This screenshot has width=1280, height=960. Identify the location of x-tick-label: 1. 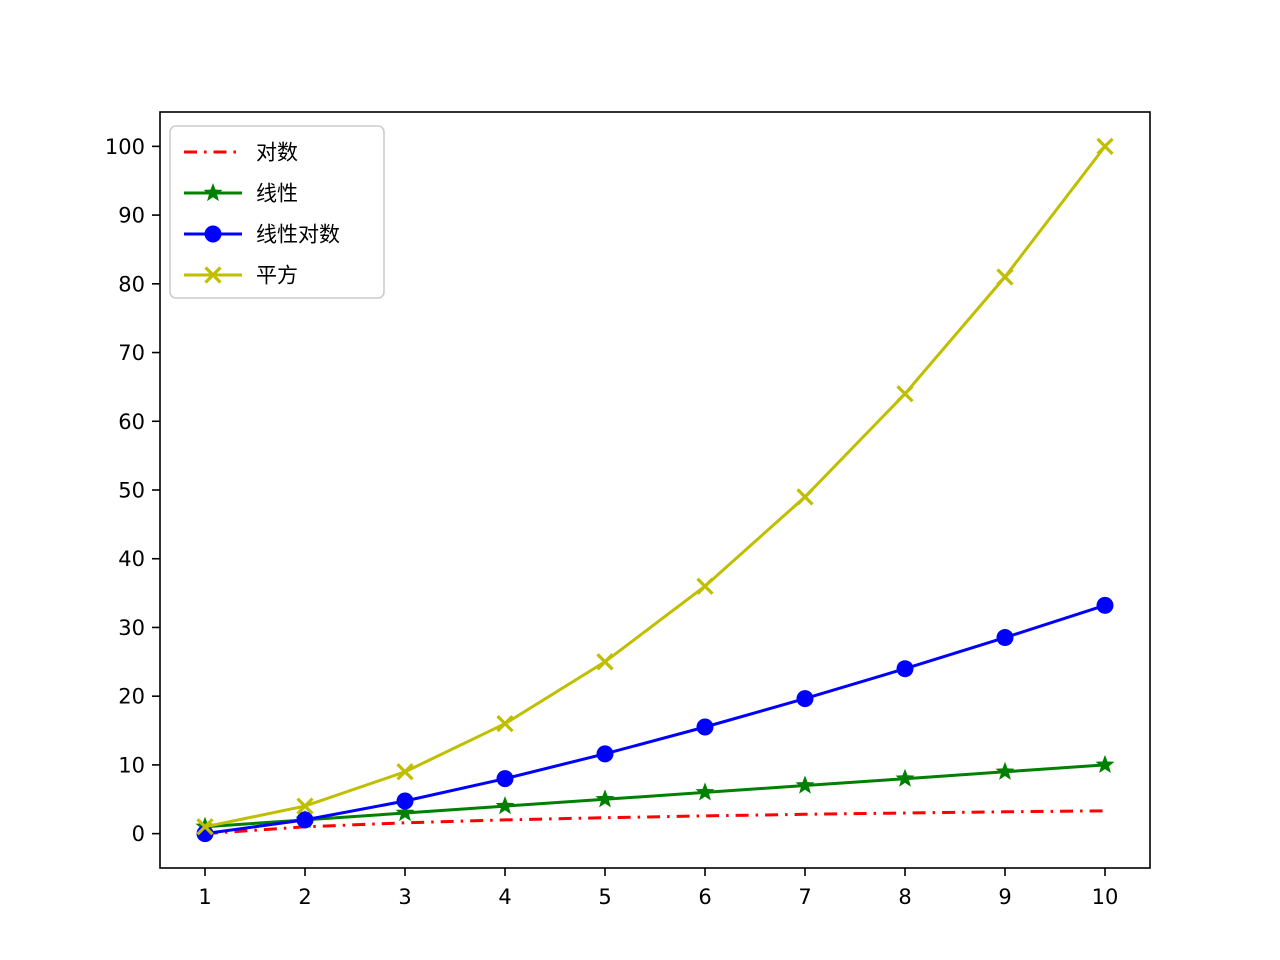
(204, 897).